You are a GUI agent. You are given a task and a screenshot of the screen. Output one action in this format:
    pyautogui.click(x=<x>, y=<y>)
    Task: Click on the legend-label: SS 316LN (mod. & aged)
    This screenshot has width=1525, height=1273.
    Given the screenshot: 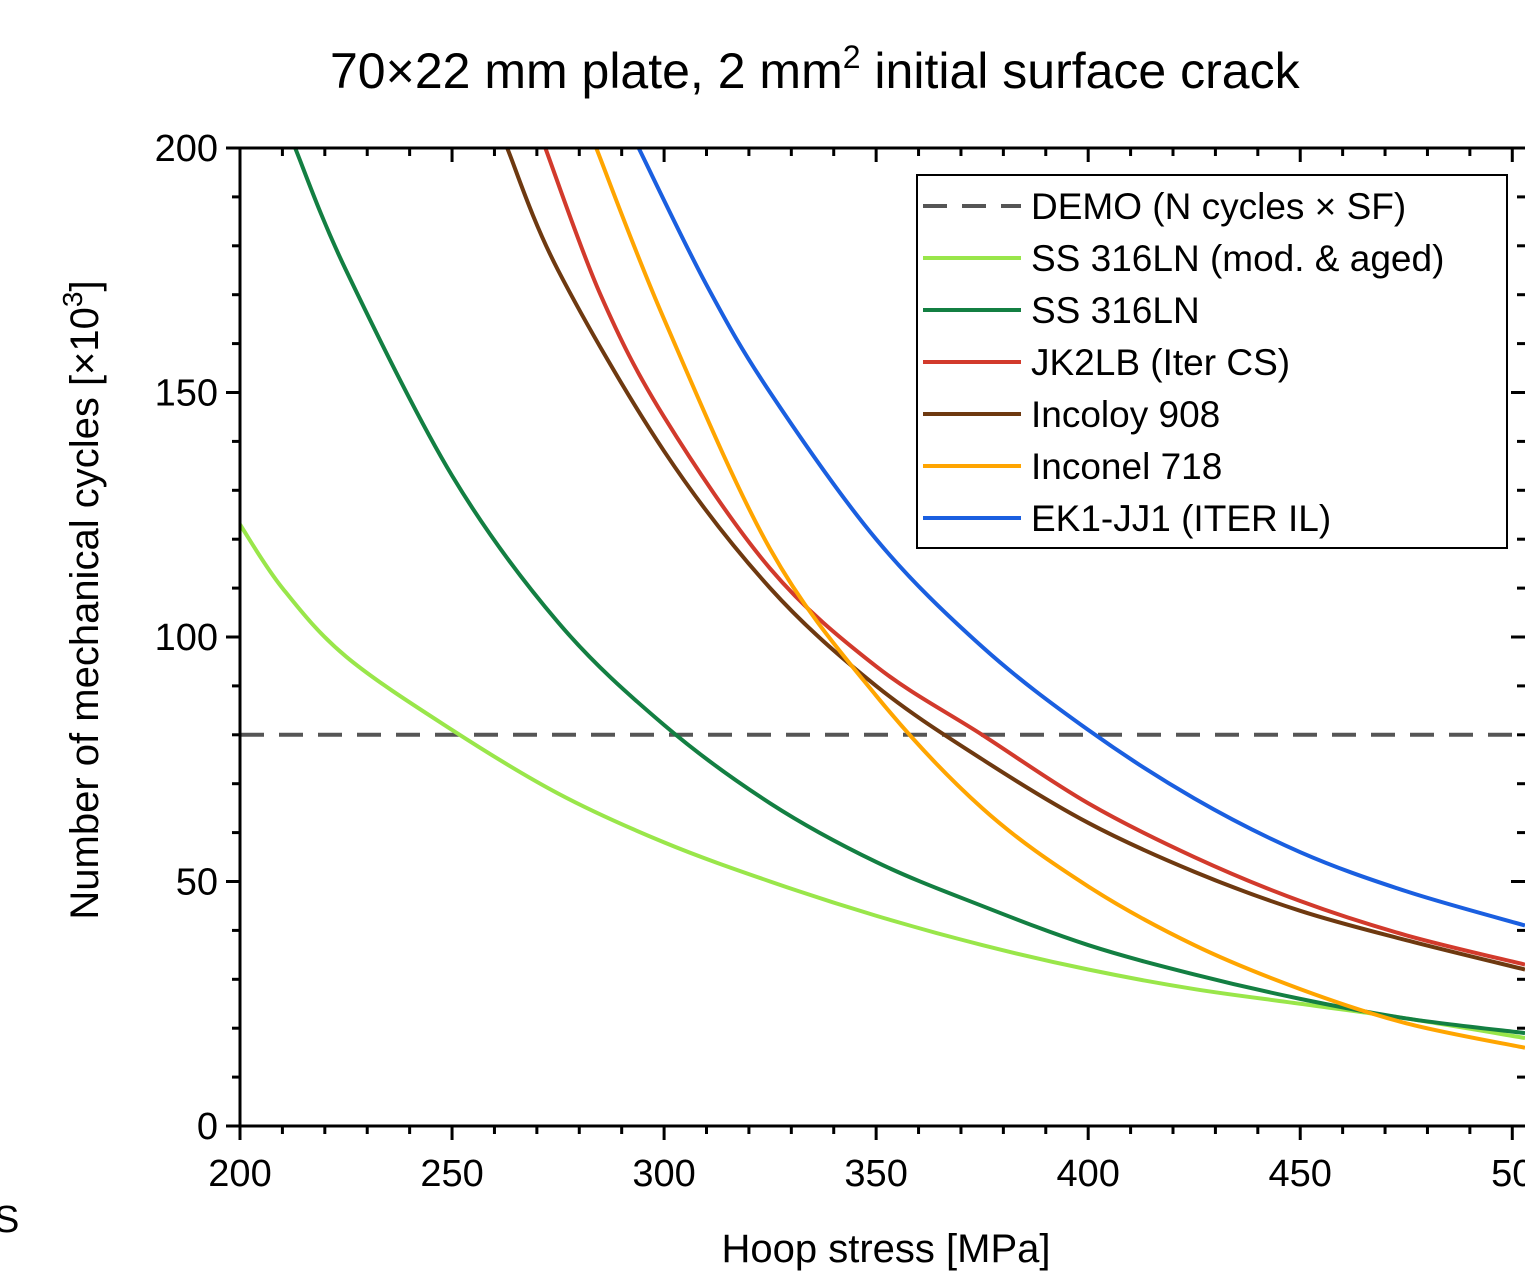 What is the action you would take?
    pyautogui.click(x=1237, y=258)
    